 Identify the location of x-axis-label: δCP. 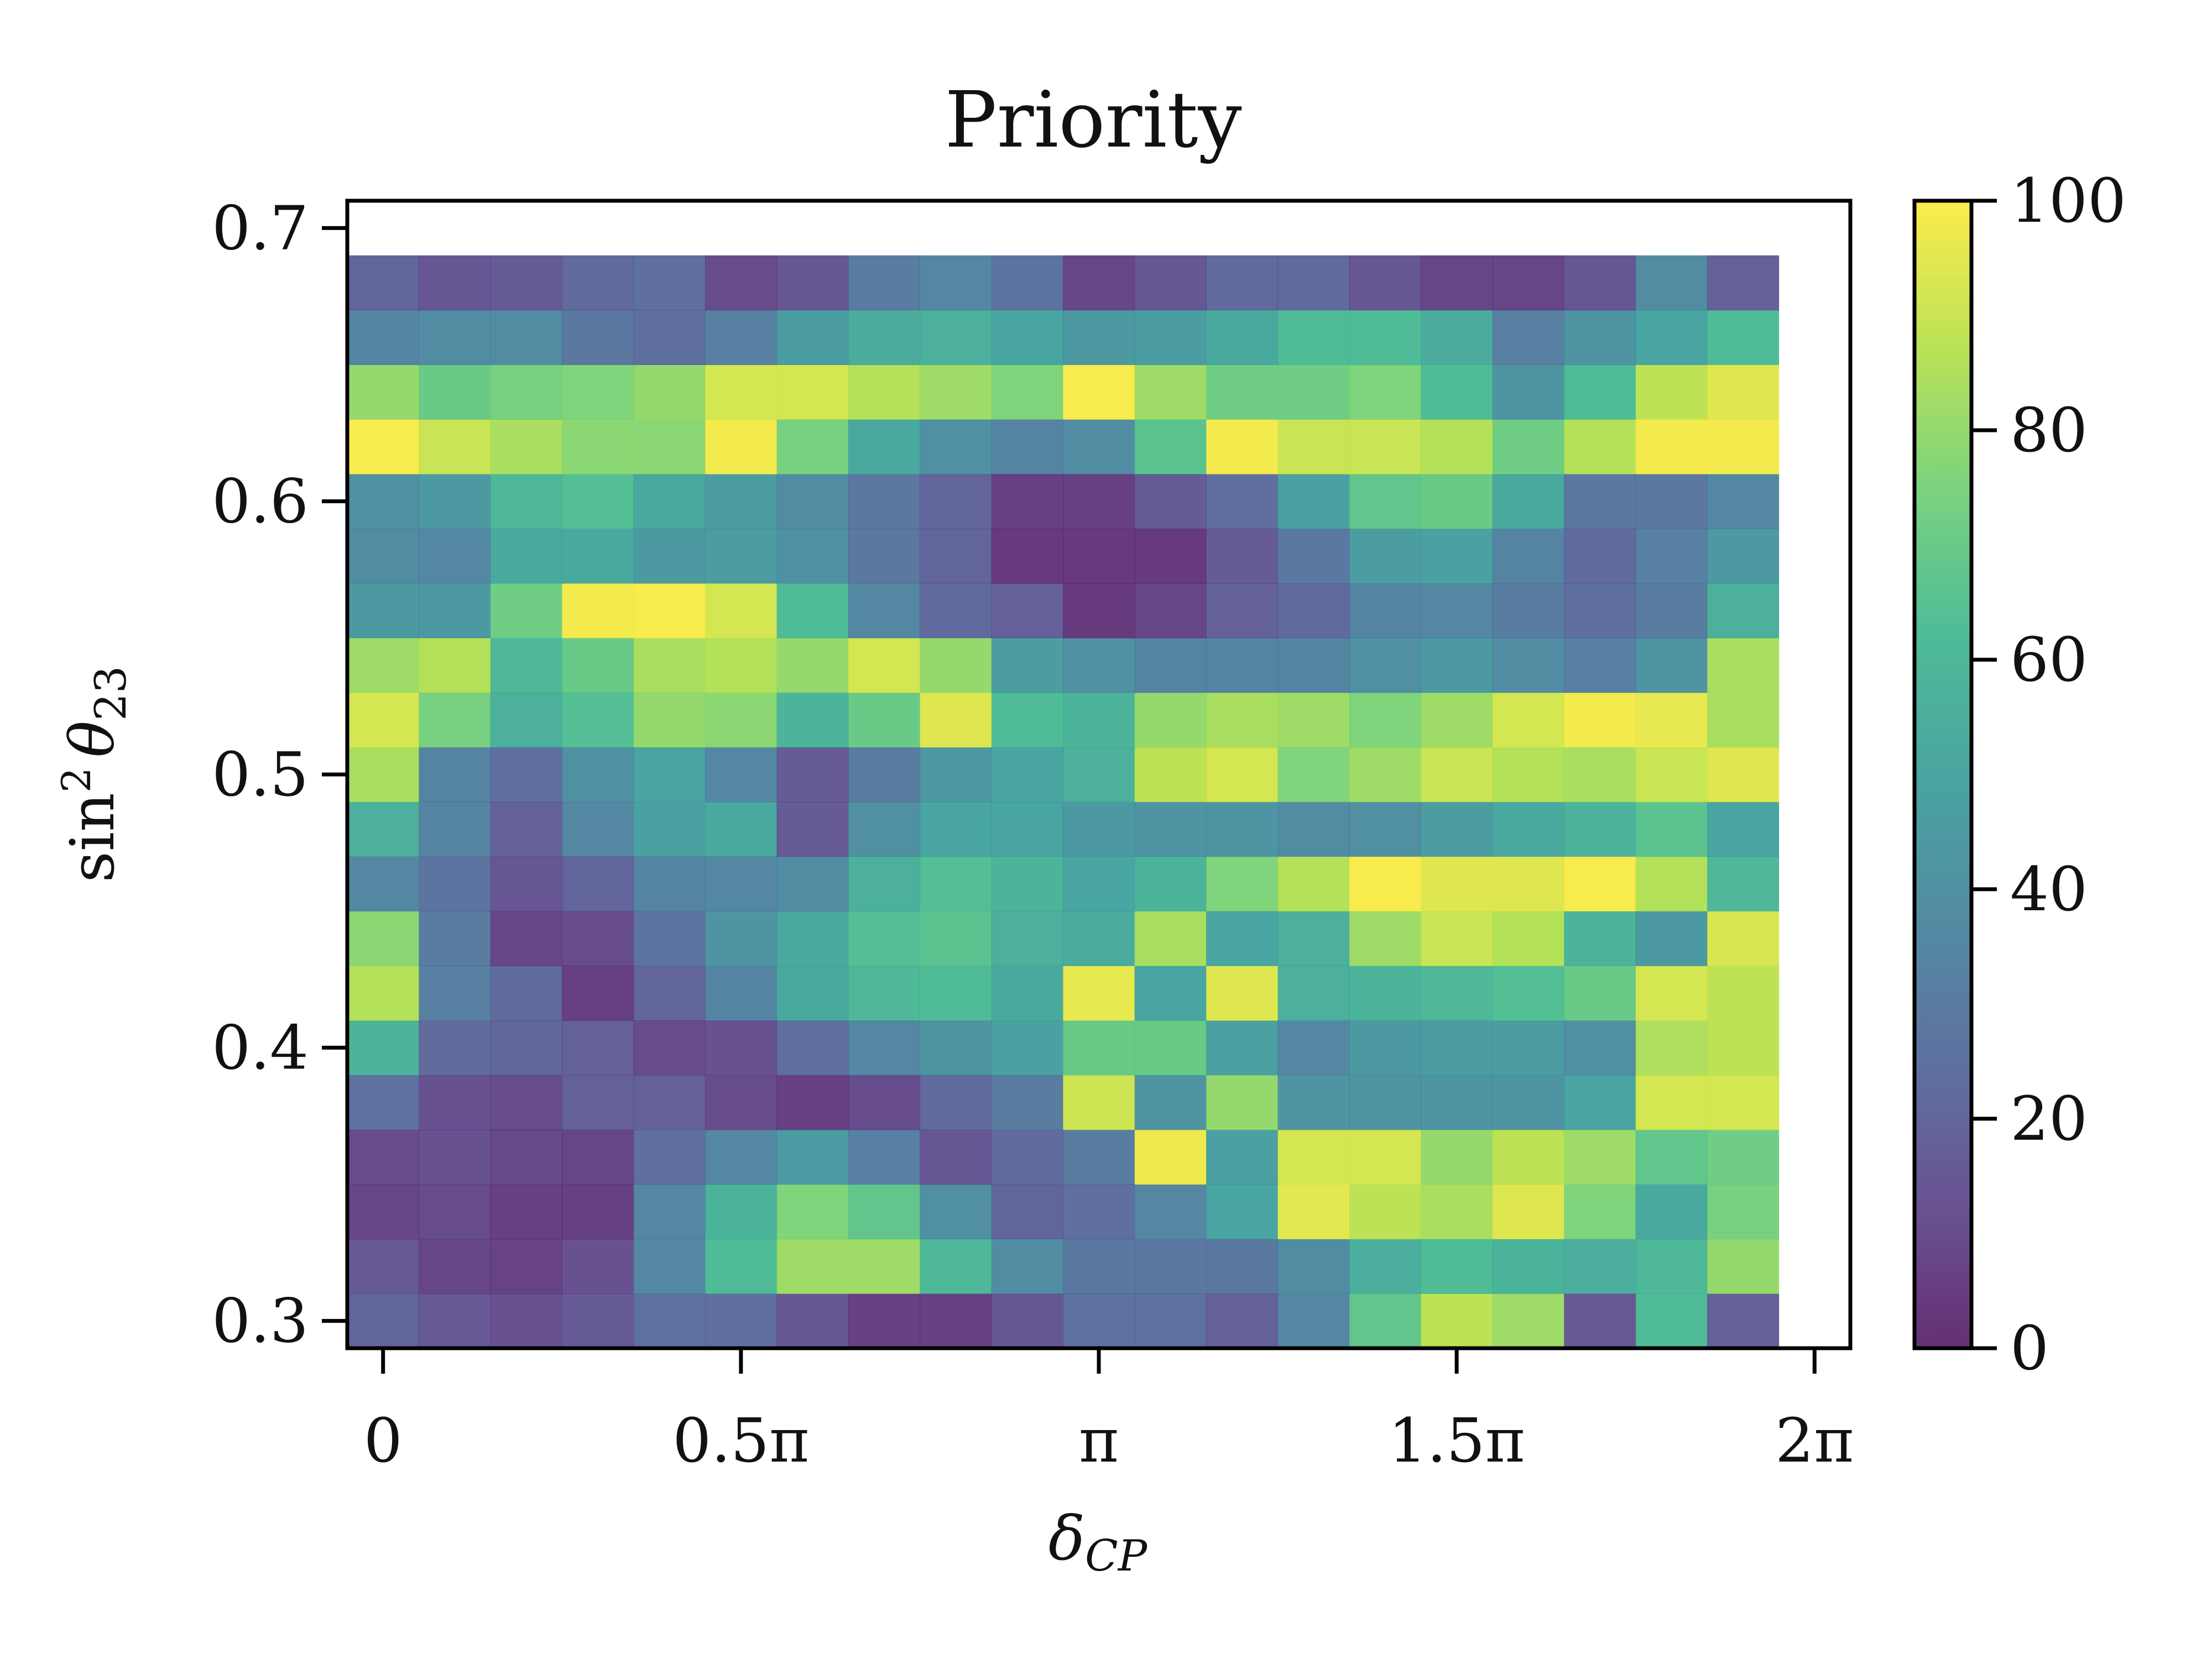
(1098, 1542).